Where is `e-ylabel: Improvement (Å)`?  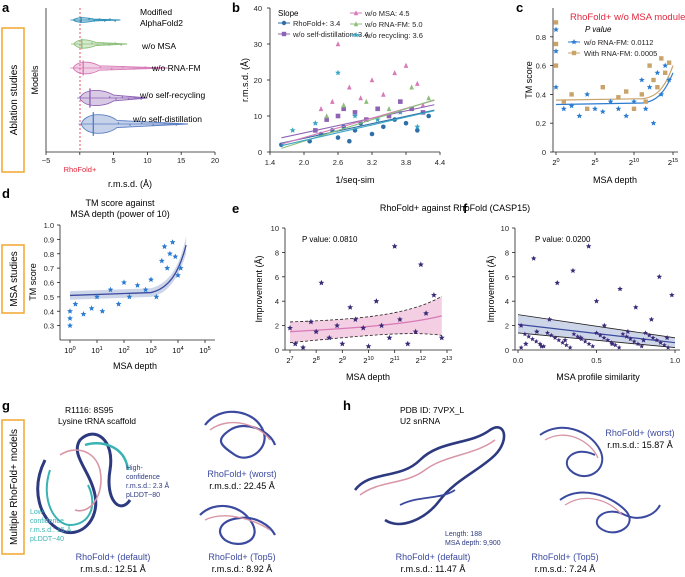 e-ylabel: Improvement (Å) is located at coordinates (259, 288).